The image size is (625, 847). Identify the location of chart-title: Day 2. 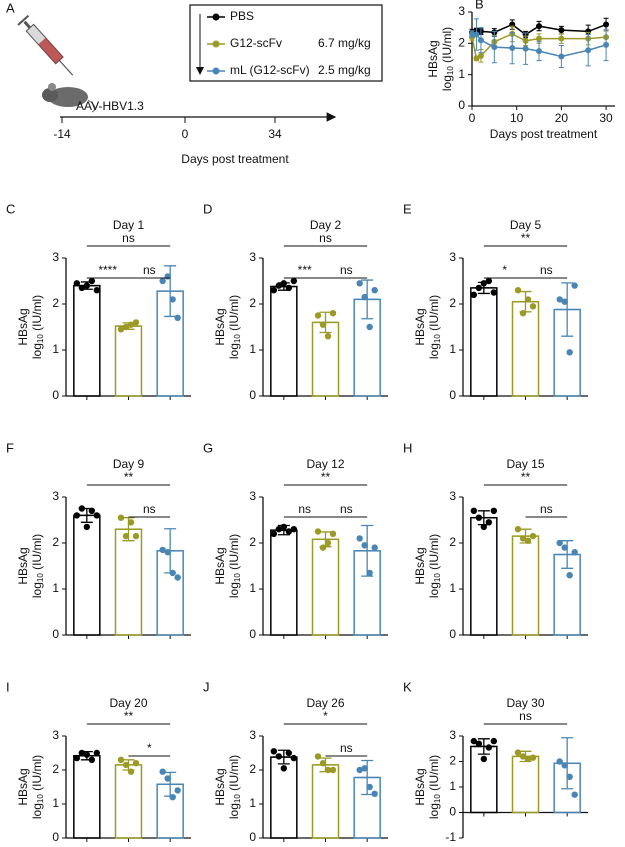
(326, 225).